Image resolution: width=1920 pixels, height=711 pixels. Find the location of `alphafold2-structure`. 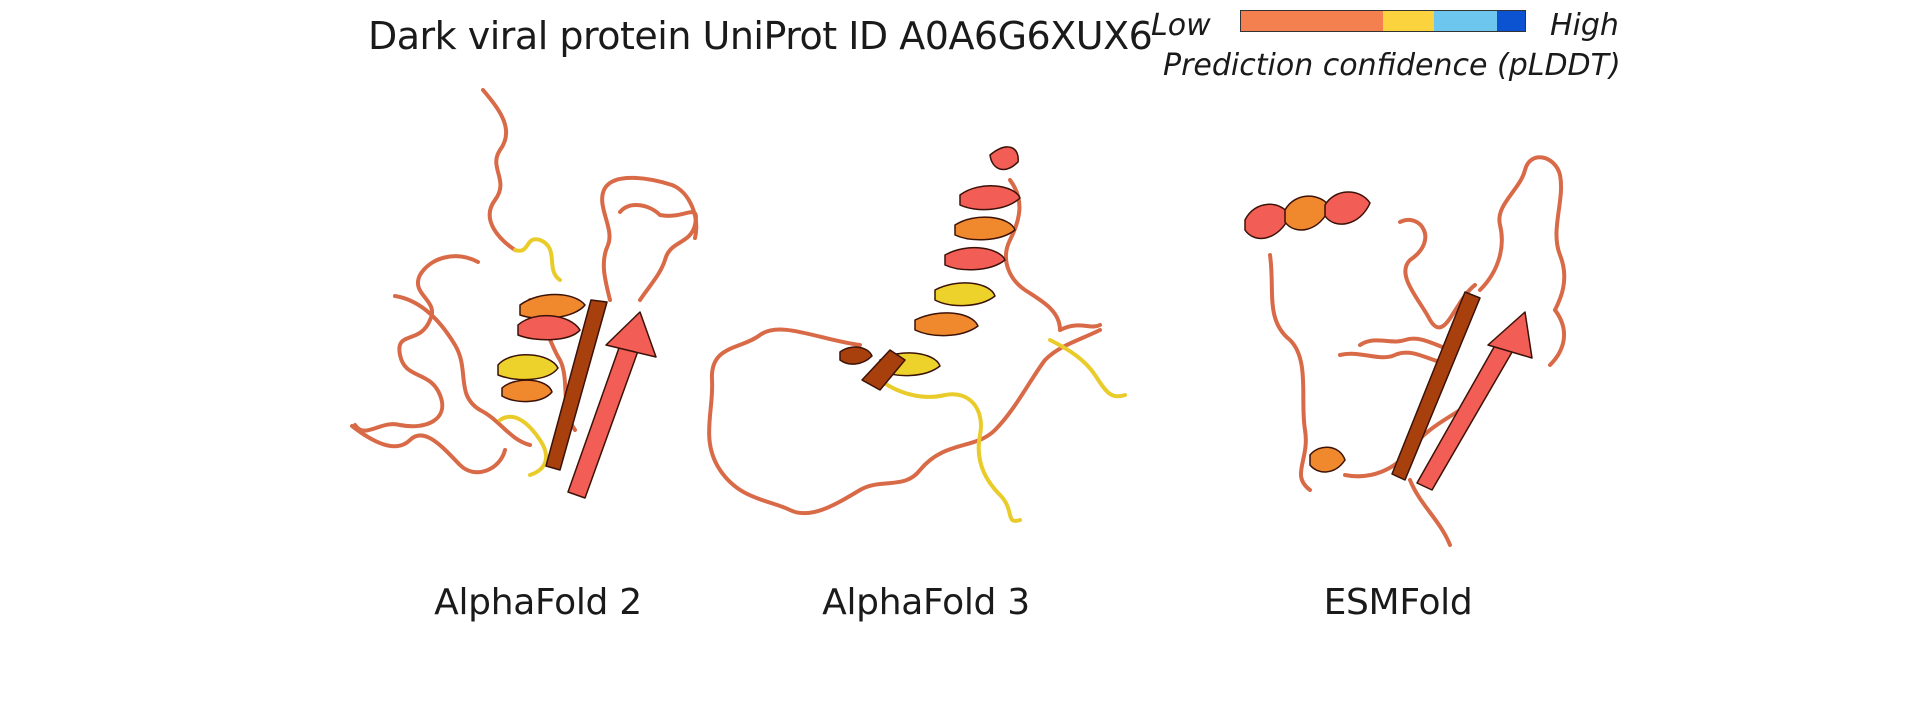

alphafold2-structure is located at coordinates (524, 294).